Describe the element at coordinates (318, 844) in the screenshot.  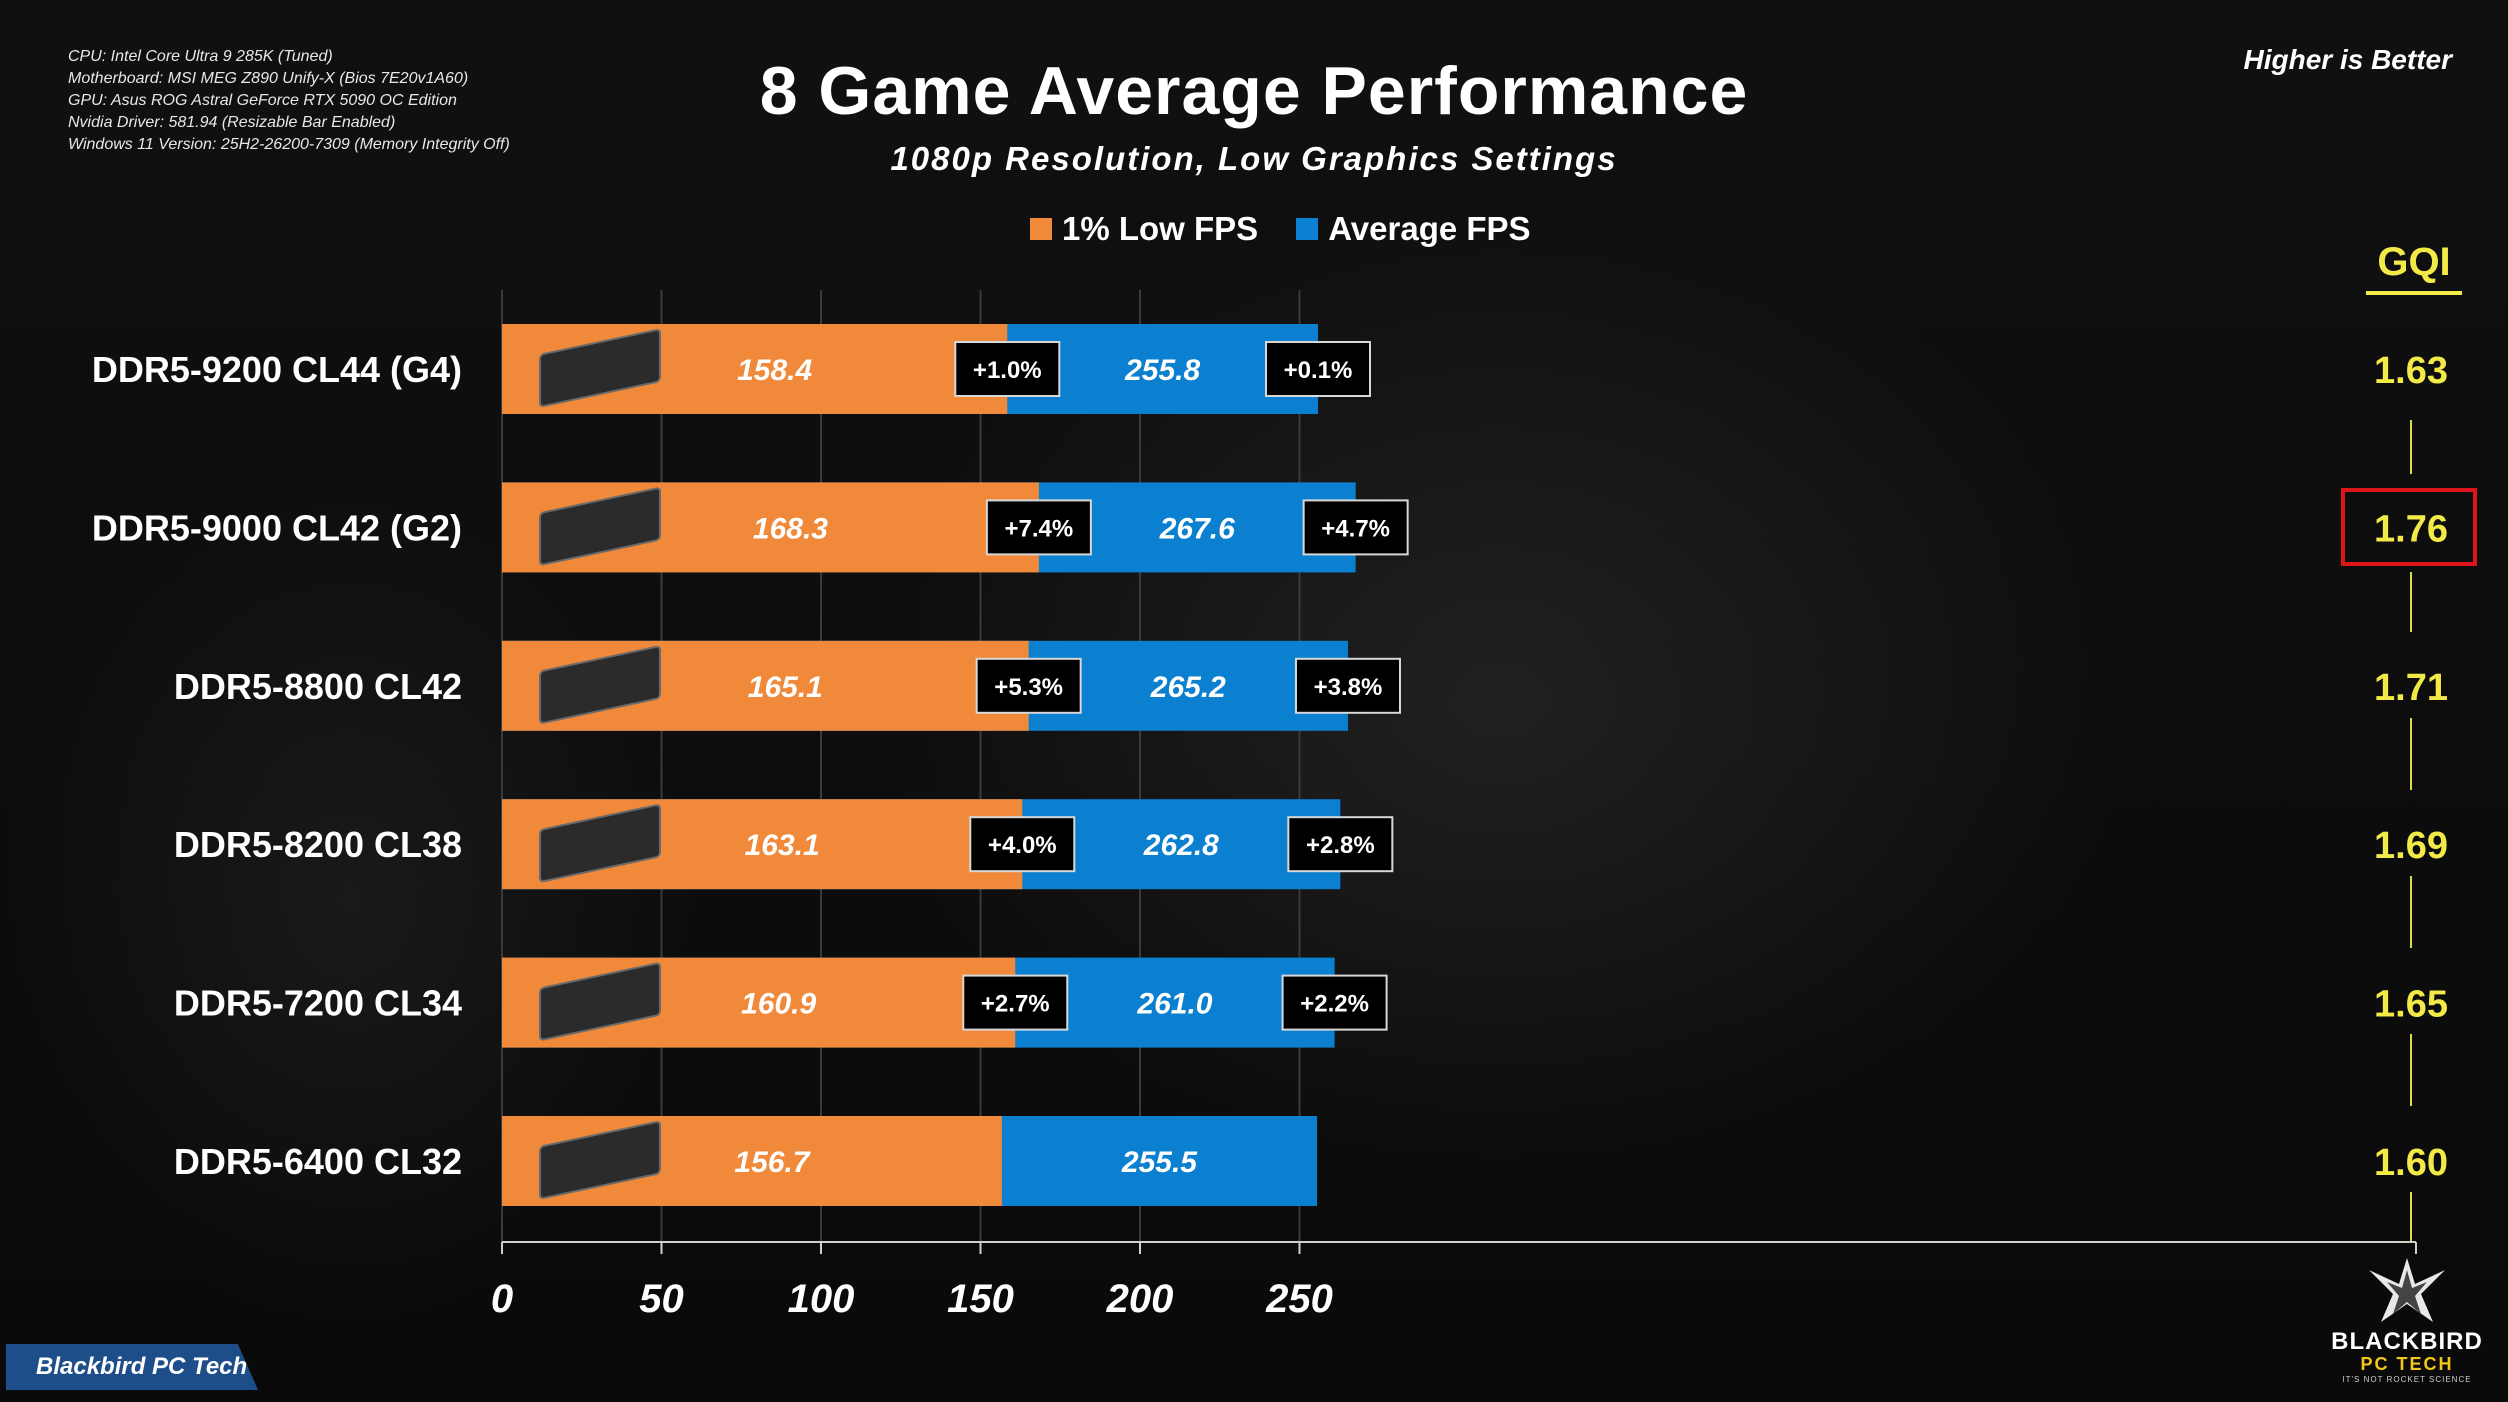
I see `category-label: DDR5-8200 CL38` at that location.